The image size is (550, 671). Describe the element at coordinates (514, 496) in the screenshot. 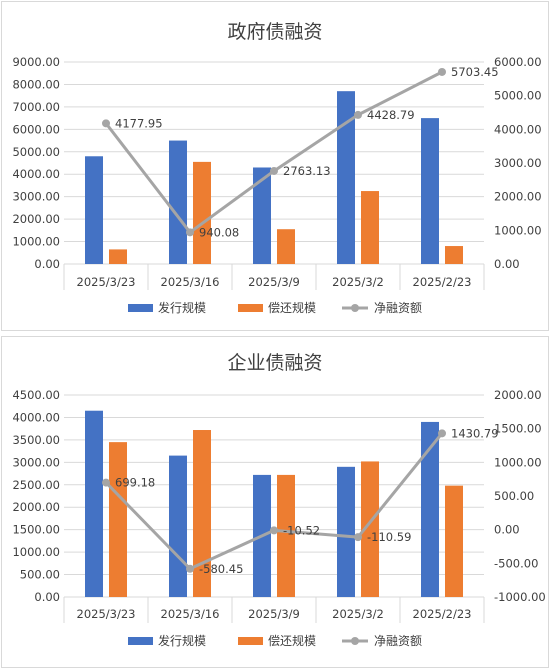

I see `y-right-tick-label: 500.00` at that location.